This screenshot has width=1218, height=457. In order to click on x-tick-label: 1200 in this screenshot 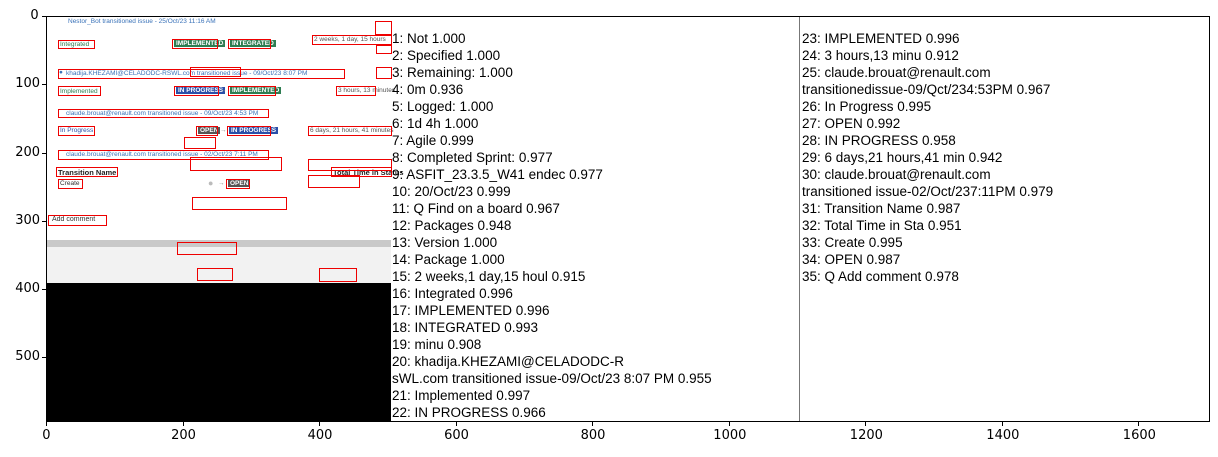, I will do `click(866, 435)`.